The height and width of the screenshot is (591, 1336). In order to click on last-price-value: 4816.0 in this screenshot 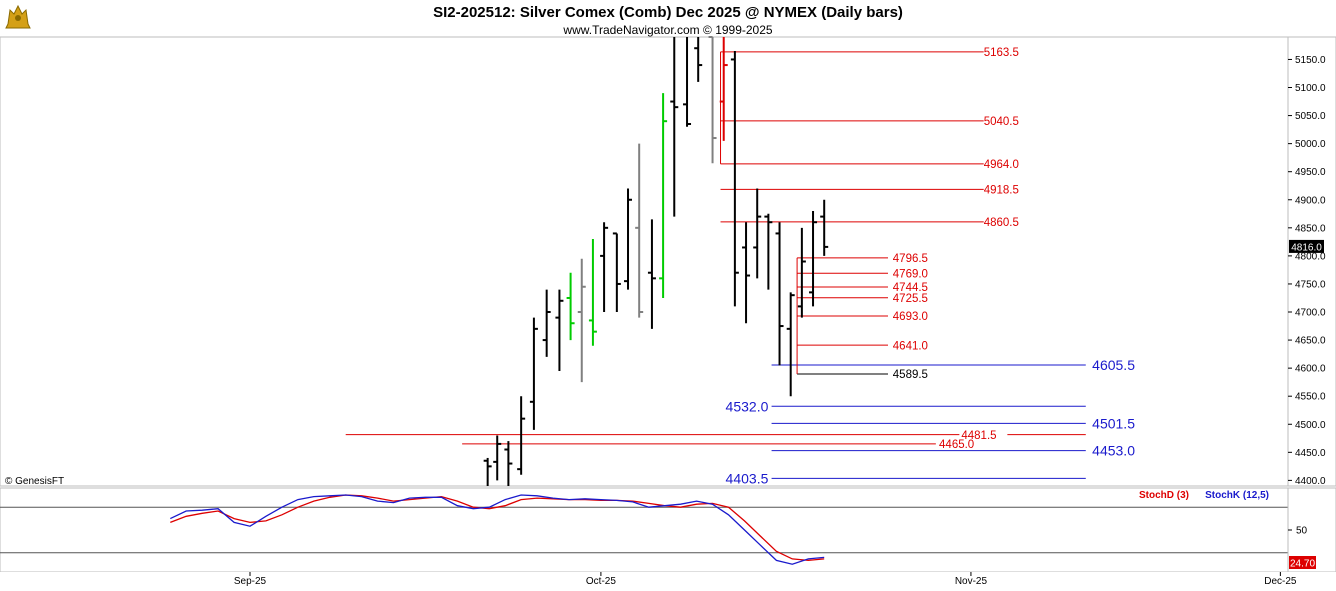, I will do `click(1306, 247)`.